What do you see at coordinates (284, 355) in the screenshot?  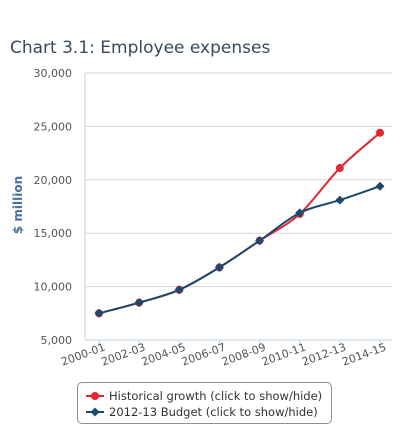 I see `x-tick-label: 2010-11` at bounding box center [284, 355].